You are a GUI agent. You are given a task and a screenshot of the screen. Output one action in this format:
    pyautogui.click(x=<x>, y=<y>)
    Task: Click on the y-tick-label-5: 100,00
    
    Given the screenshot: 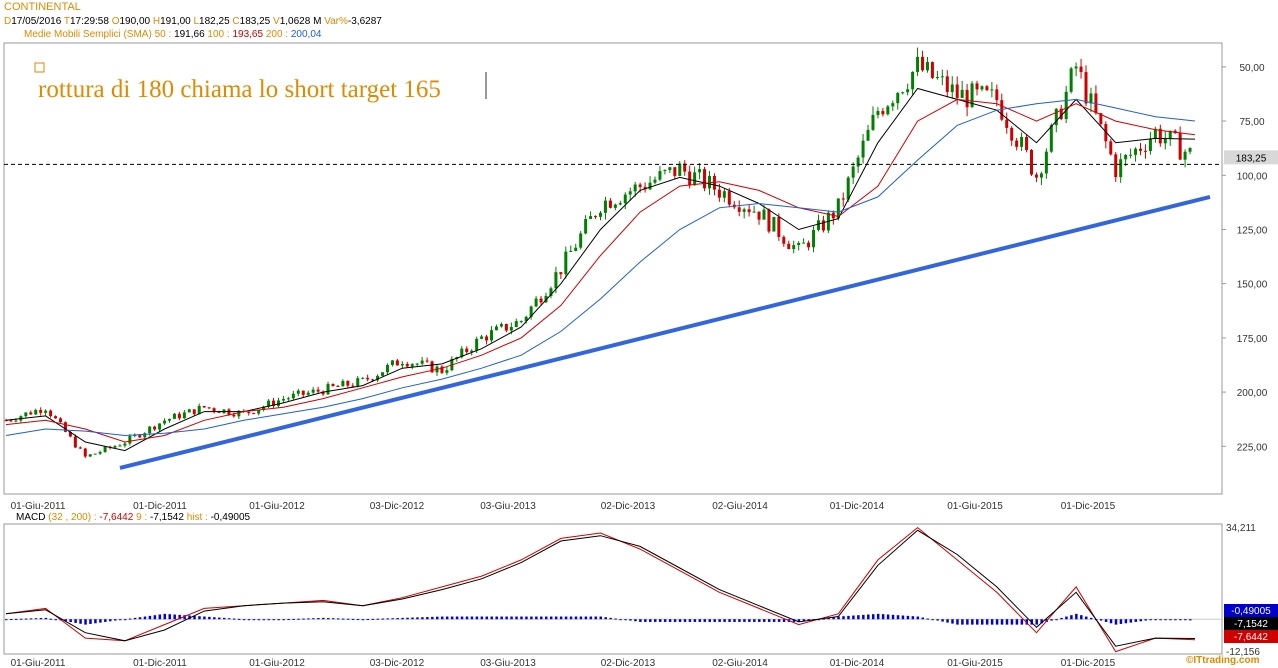 What is the action you would take?
    pyautogui.click(x=1252, y=176)
    